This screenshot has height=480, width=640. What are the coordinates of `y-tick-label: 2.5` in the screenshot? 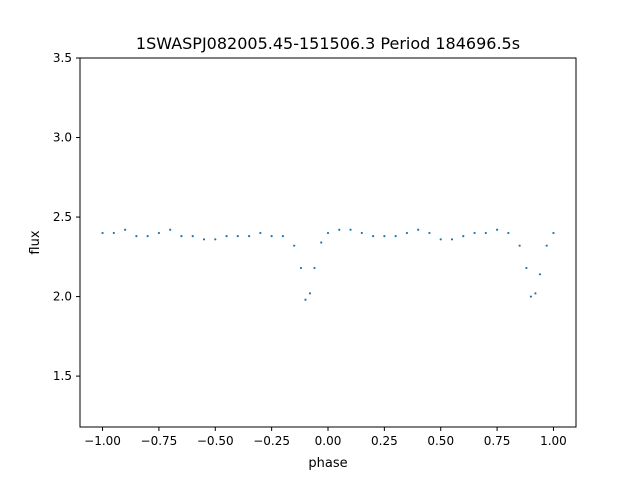 It's located at (62, 217).